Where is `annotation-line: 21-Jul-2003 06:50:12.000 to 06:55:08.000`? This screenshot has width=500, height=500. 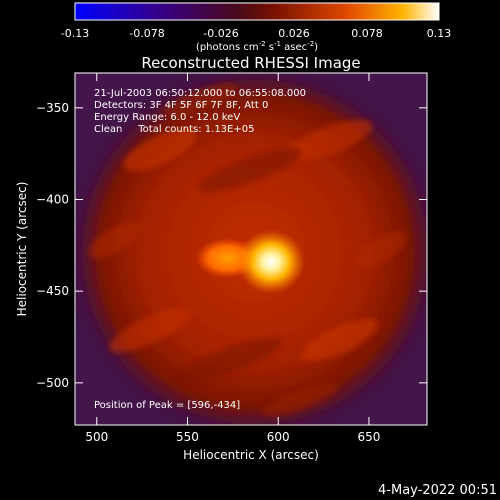
annotation-line: 21-Jul-2003 06:50:12.000 to 06:55:08.000 is located at coordinates (200, 93).